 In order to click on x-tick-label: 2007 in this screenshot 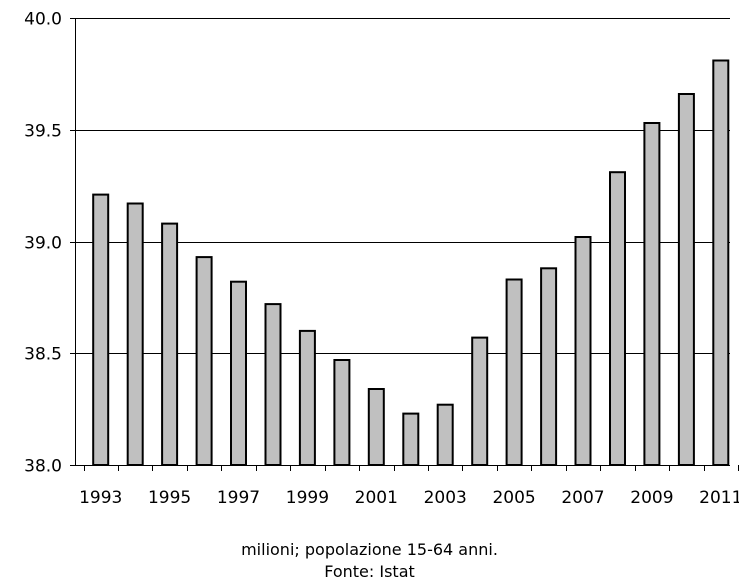, I will do `click(582, 498)`.